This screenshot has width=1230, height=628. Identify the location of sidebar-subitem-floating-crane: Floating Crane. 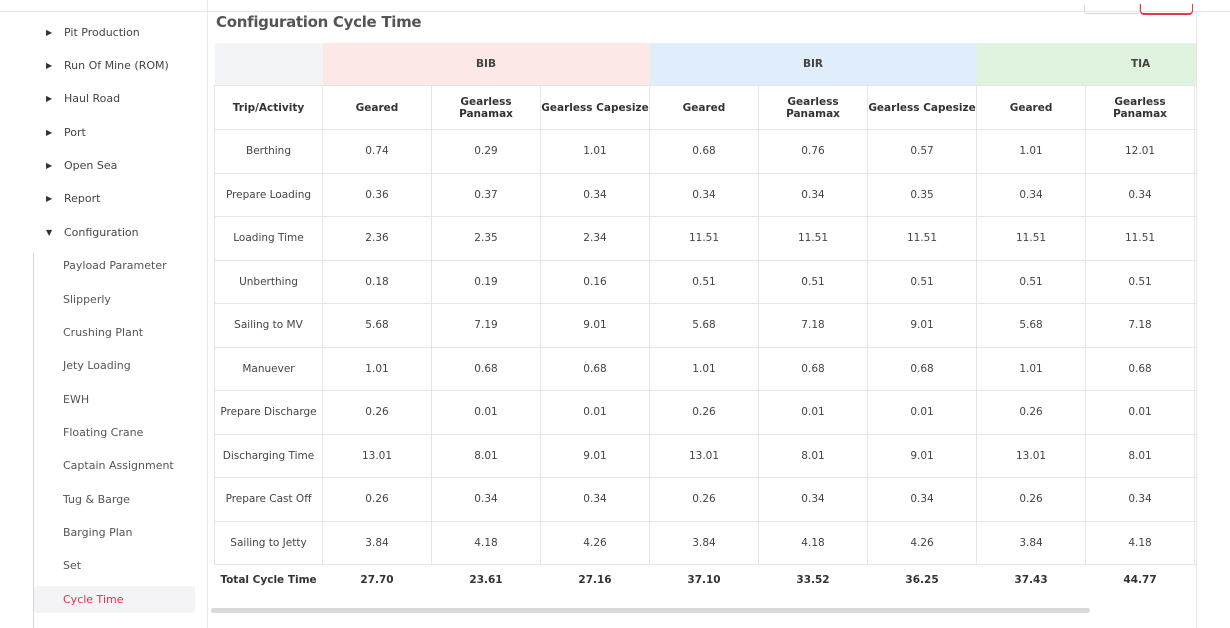
(103, 432).